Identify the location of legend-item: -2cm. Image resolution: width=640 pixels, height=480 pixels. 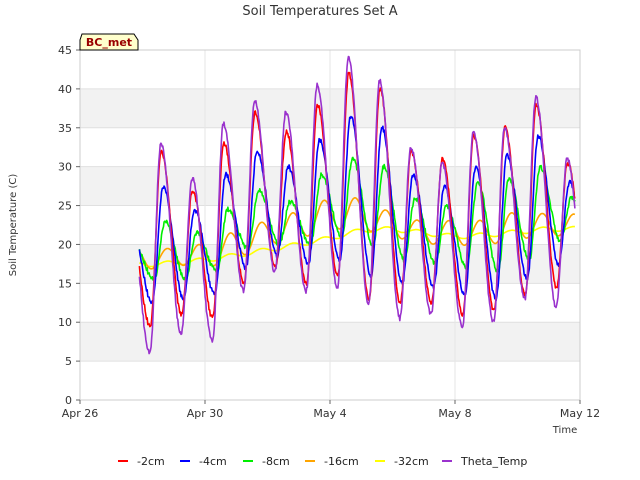
(141, 461).